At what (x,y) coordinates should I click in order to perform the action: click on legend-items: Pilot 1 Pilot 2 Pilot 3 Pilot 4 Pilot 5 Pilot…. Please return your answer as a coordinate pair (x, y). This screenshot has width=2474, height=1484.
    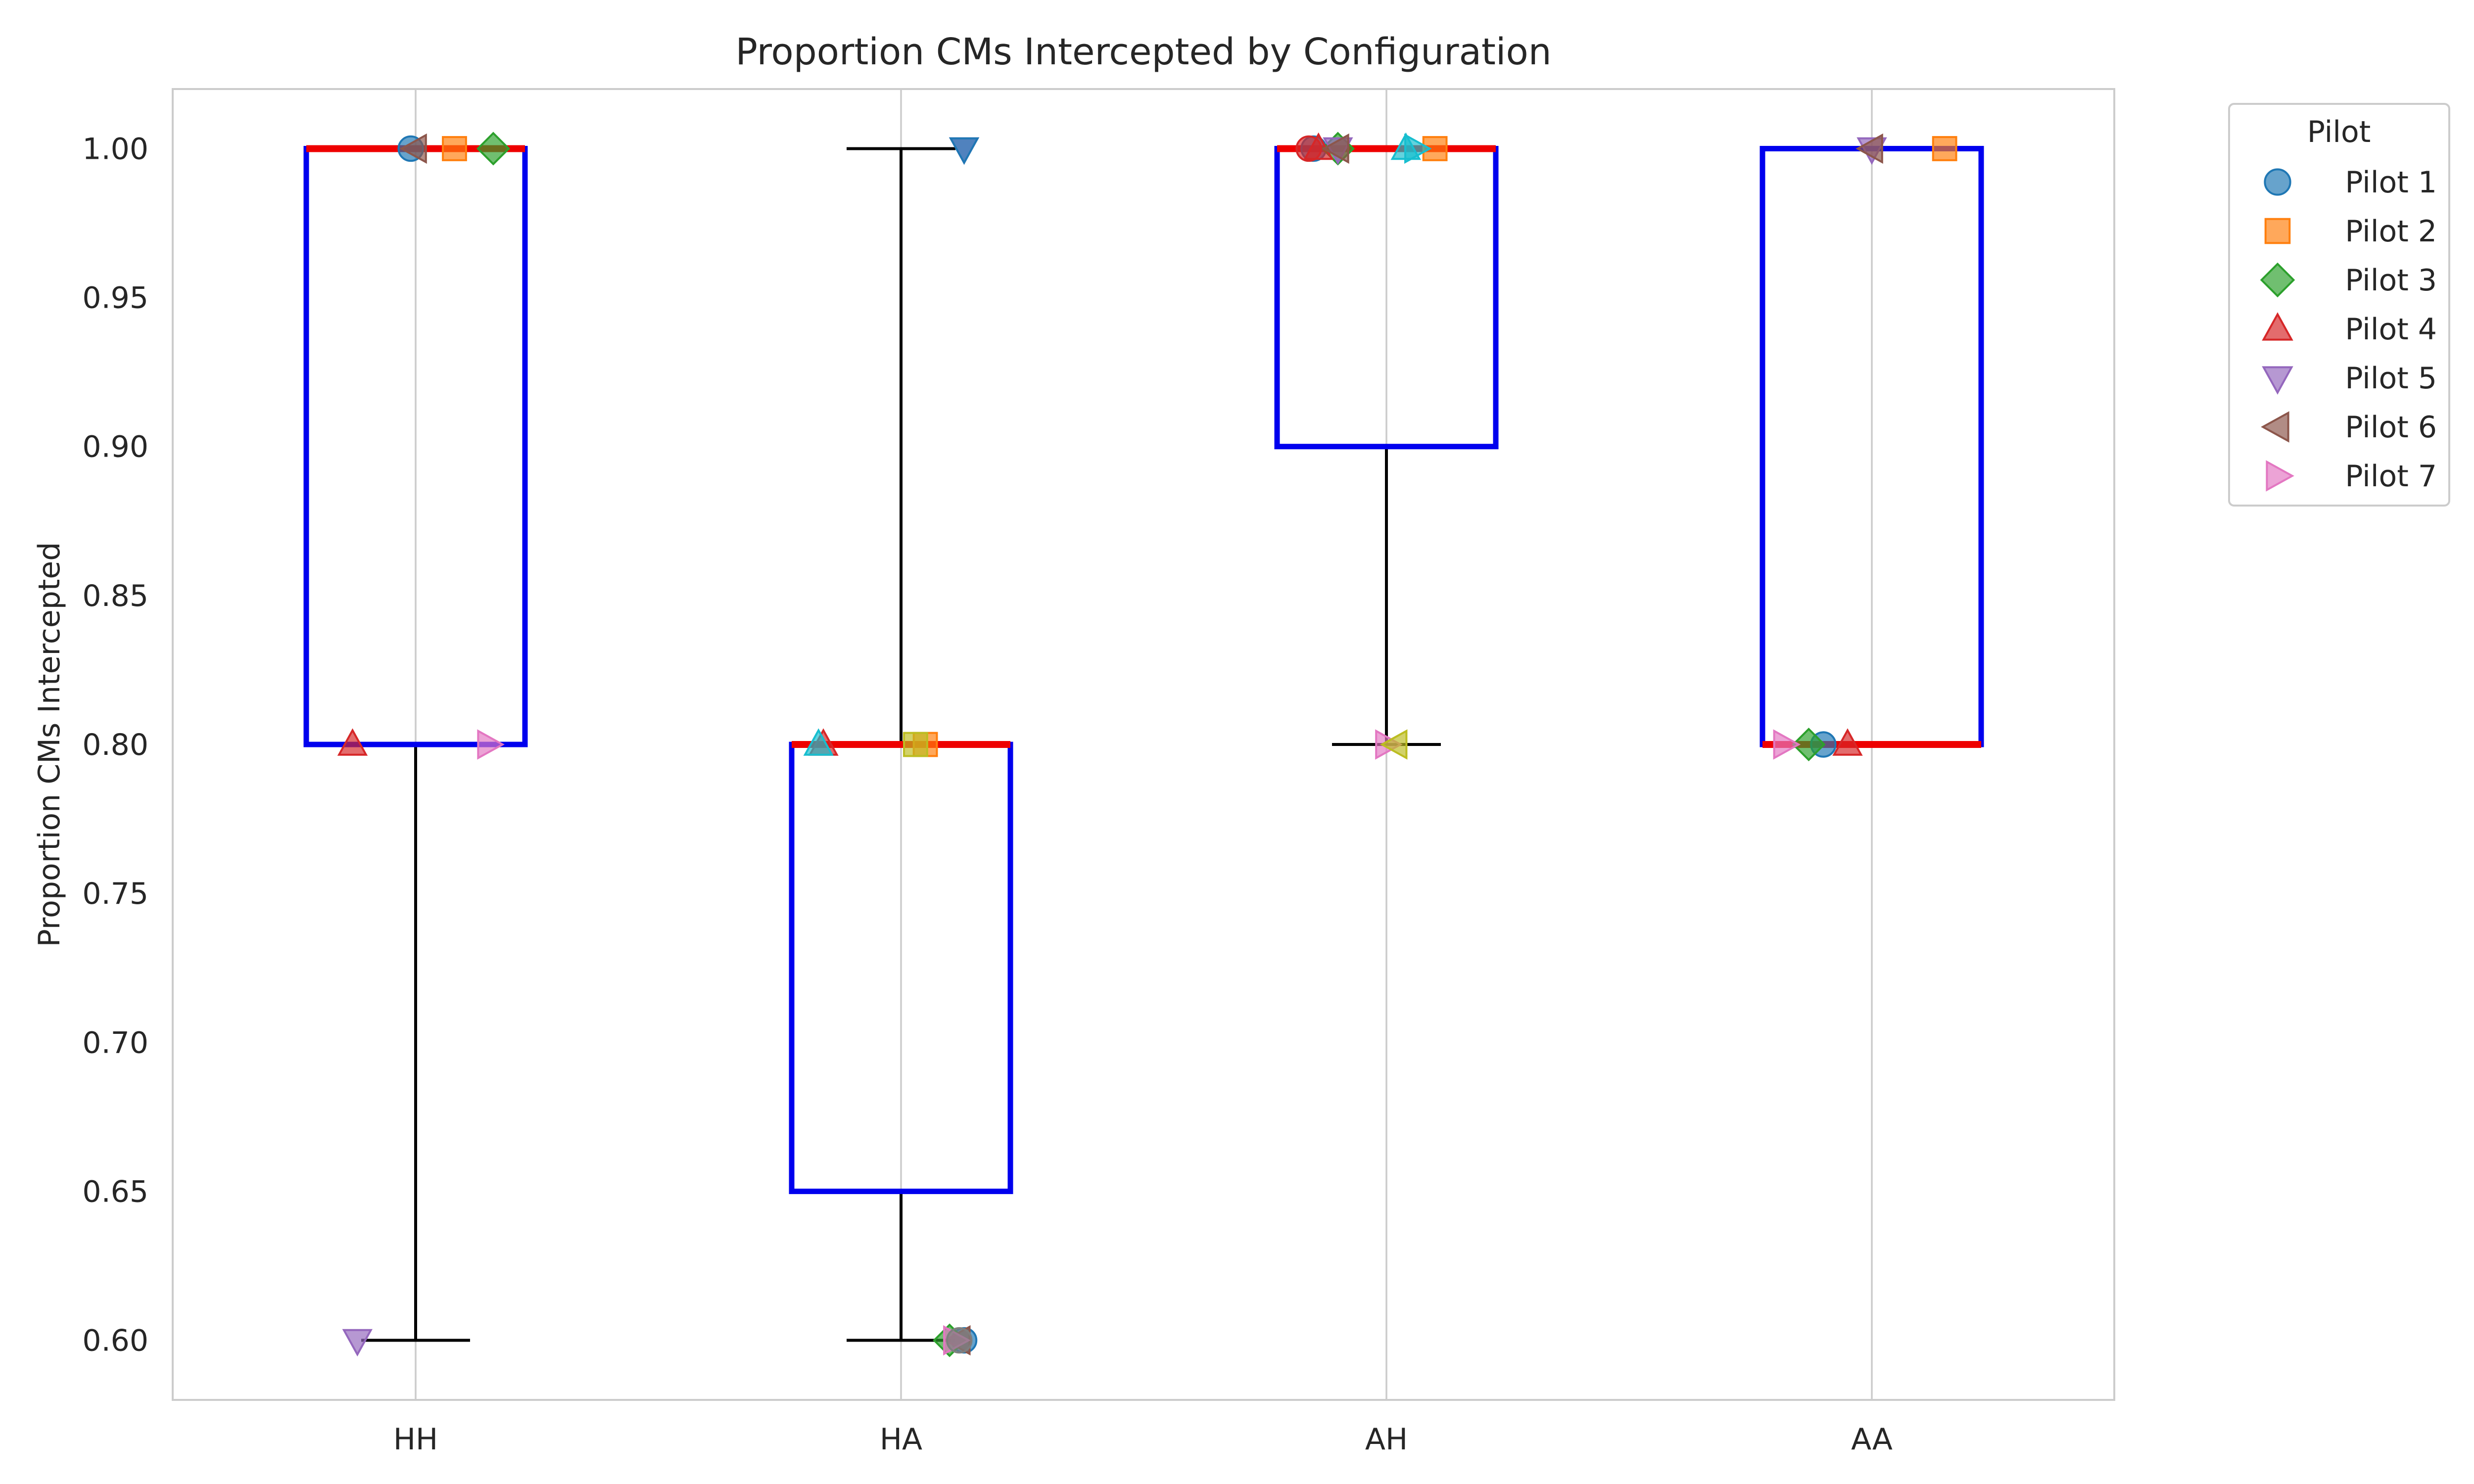
    Looking at the image, I should click on (2349, 329).